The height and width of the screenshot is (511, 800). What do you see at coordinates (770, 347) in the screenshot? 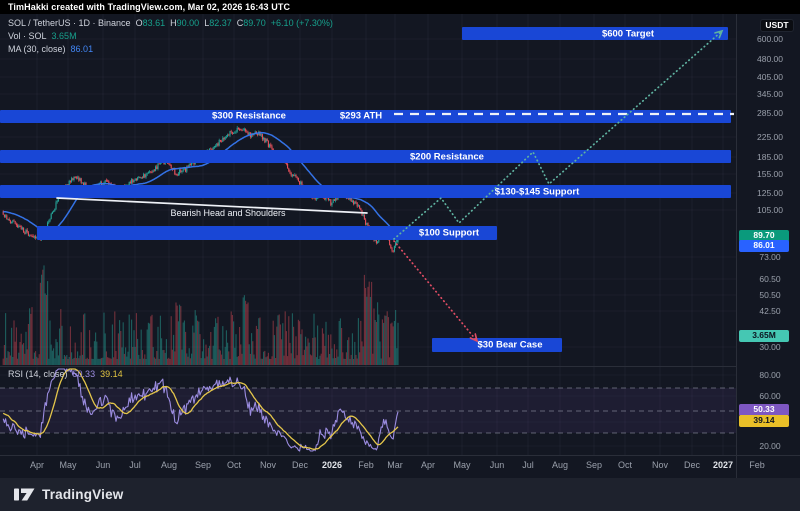
I see `price-tick-label: 30.00` at bounding box center [770, 347].